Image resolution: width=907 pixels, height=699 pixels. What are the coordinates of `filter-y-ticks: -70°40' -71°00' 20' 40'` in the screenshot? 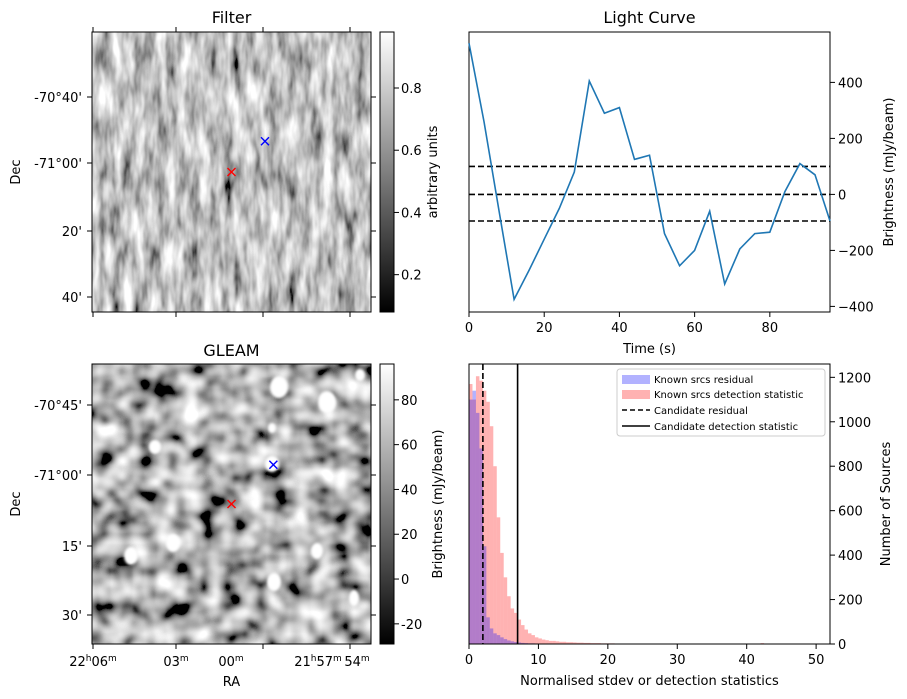 It's located at (205, 198).